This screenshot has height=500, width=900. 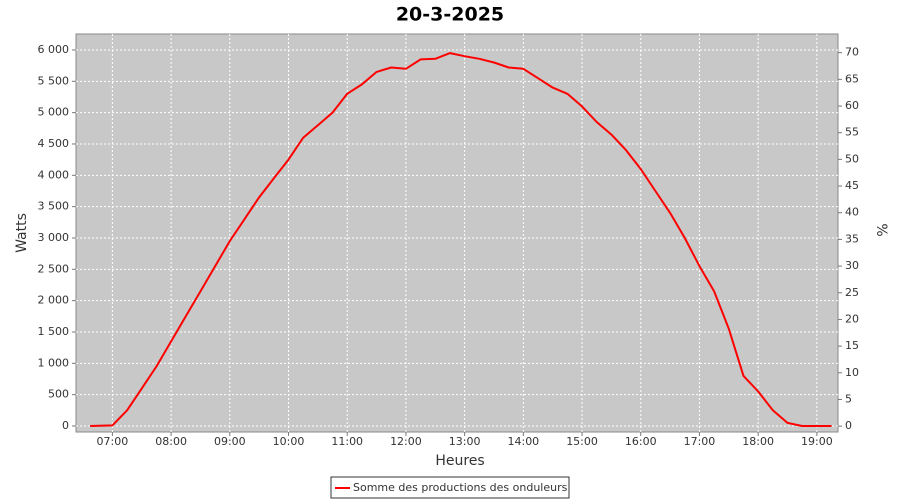 I want to click on y-tick-label: 1 500, so click(x=54, y=331).